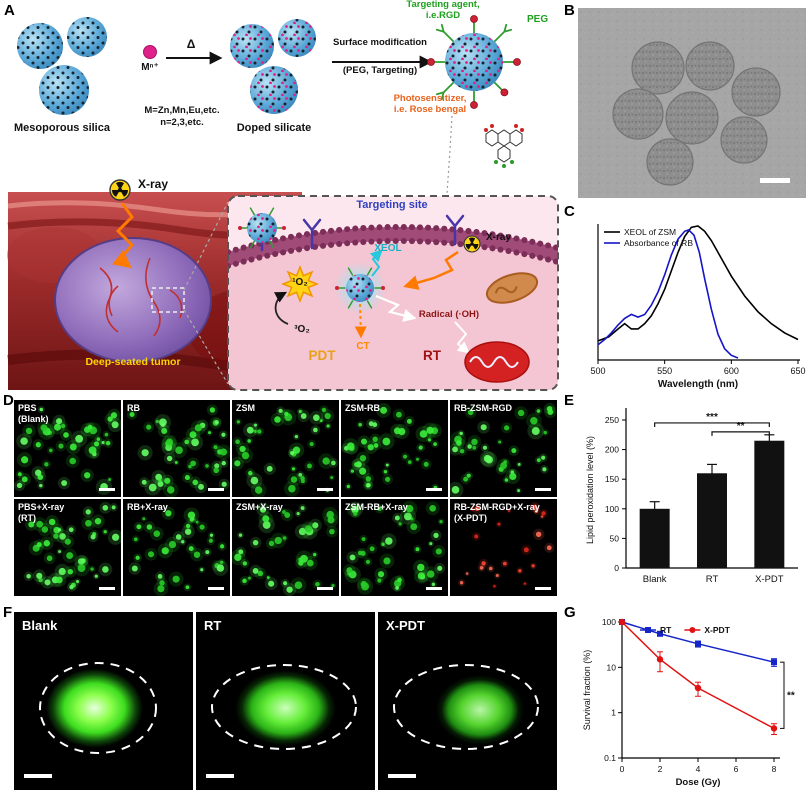  What do you see at coordinates (302, 329) in the screenshot?
I see `label-triplet-oxygen: ³O₂` at bounding box center [302, 329].